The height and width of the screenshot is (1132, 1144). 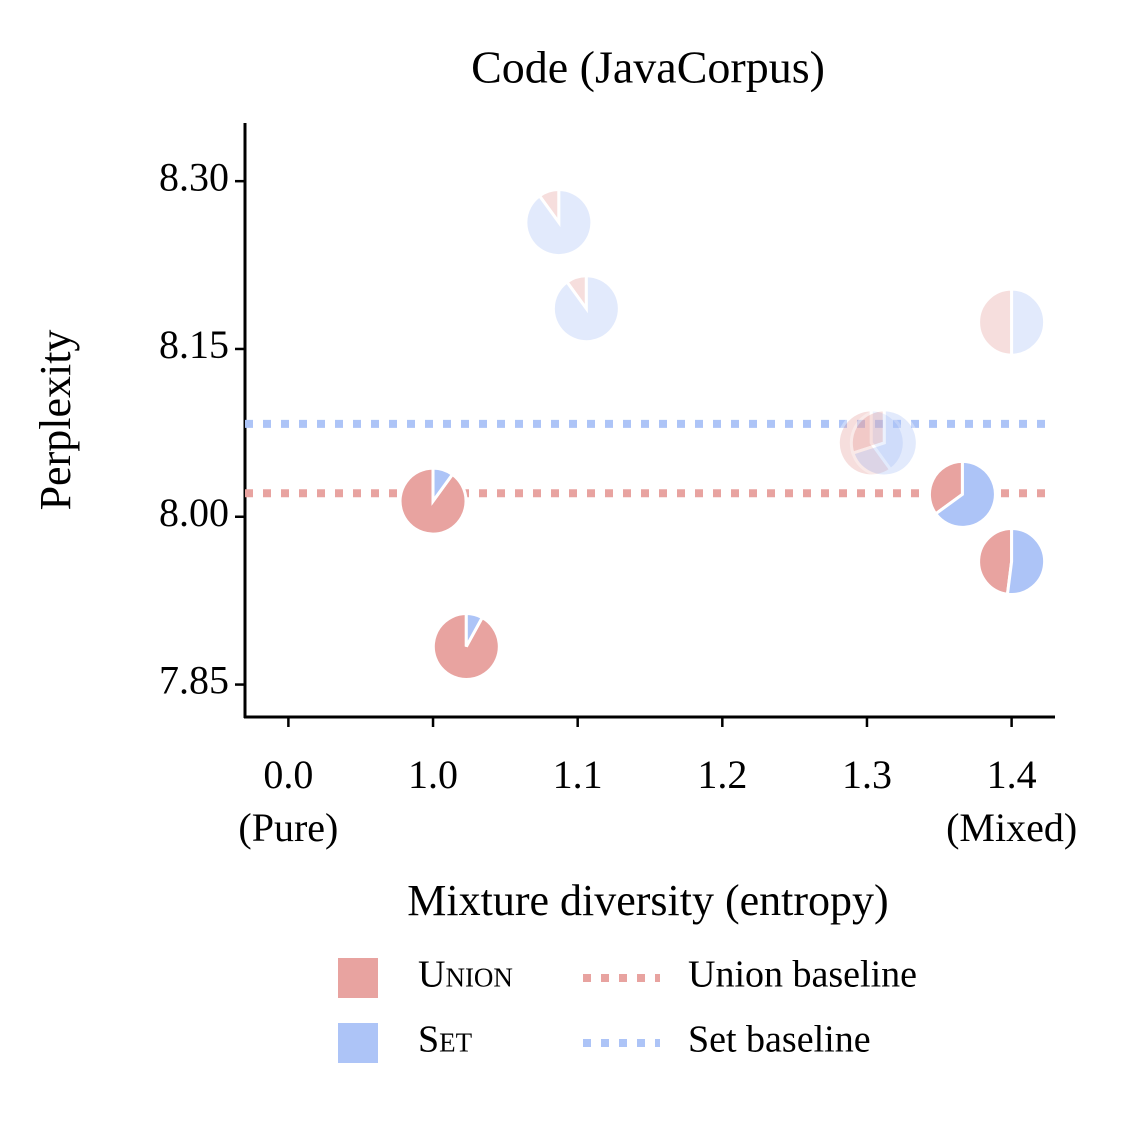 What do you see at coordinates (194, 344) in the screenshot?
I see `y-tick-label: 8.15` at bounding box center [194, 344].